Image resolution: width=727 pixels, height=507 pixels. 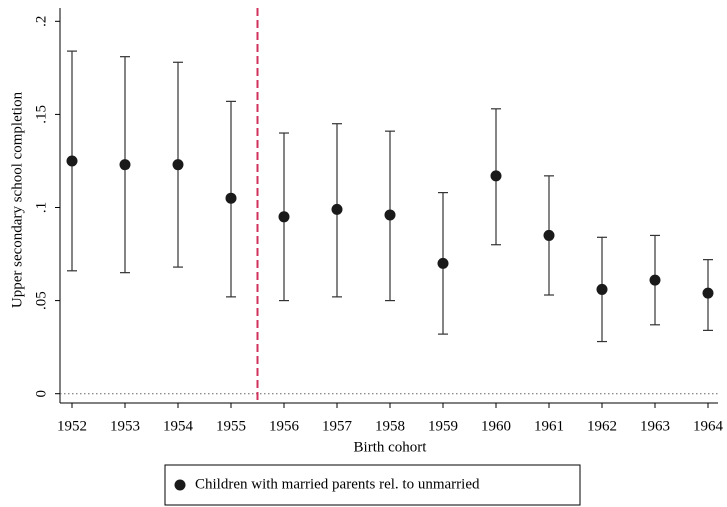 What do you see at coordinates (708, 426) in the screenshot?
I see `x-tick-label: 1964` at bounding box center [708, 426].